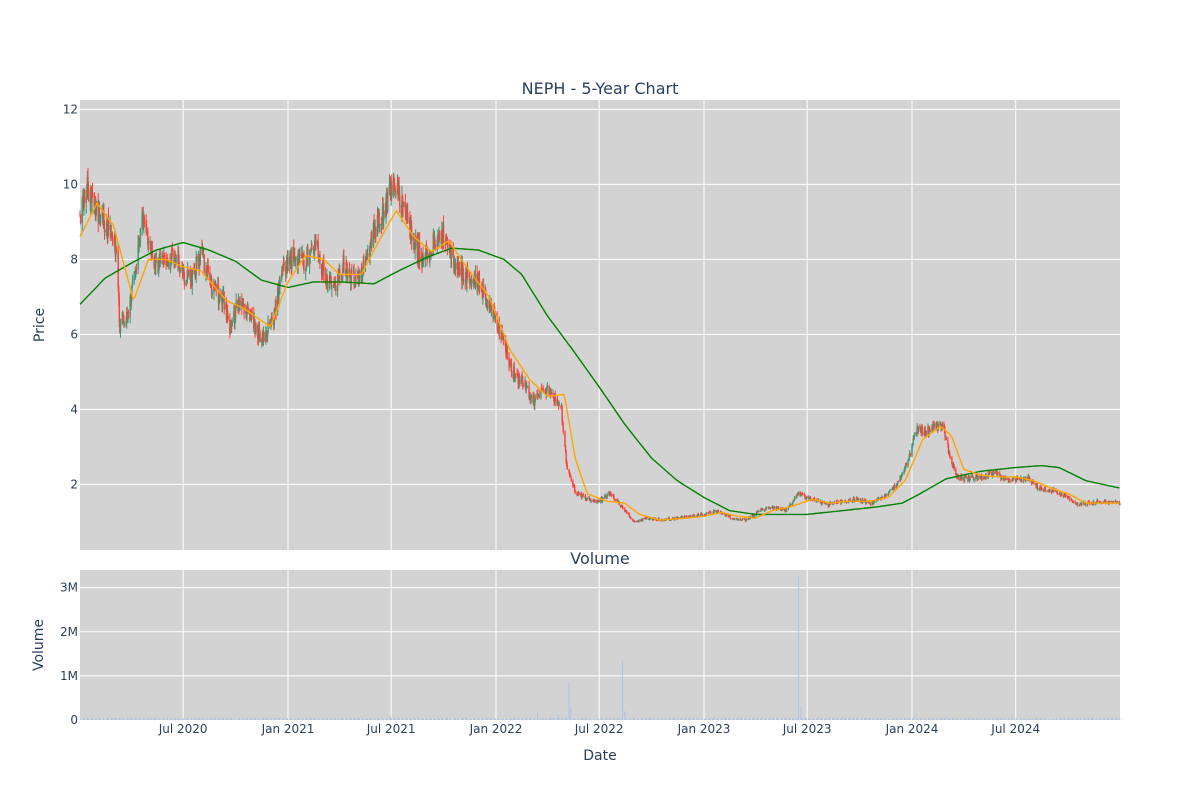 This screenshot has width=1200, height=804. Describe the element at coordinates (70, 184) in the screenshot. I see `price-y-tick-label: 10` at that location.